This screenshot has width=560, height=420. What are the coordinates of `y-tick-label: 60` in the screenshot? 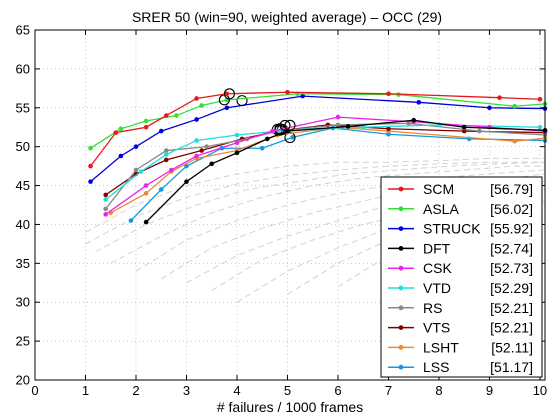 It's located at (23, 68).